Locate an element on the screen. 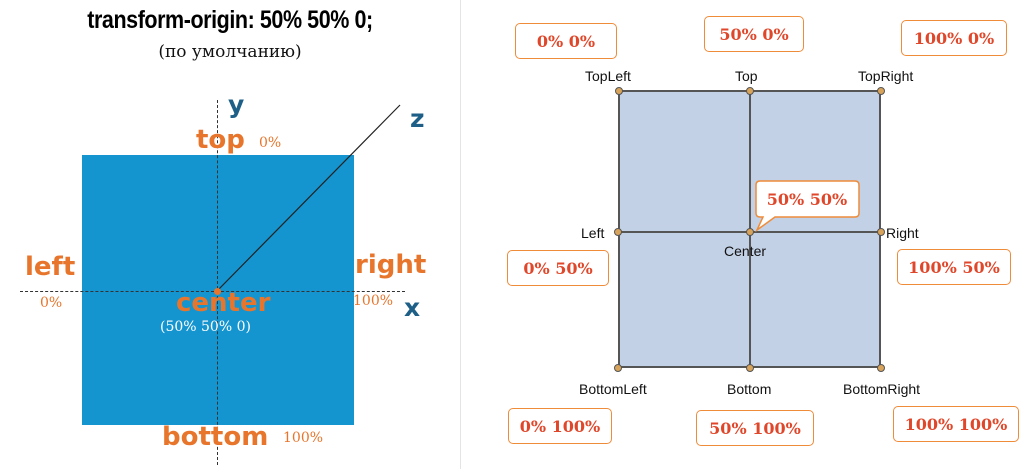  left-percent: 0% is located at coordinates (51, 303).